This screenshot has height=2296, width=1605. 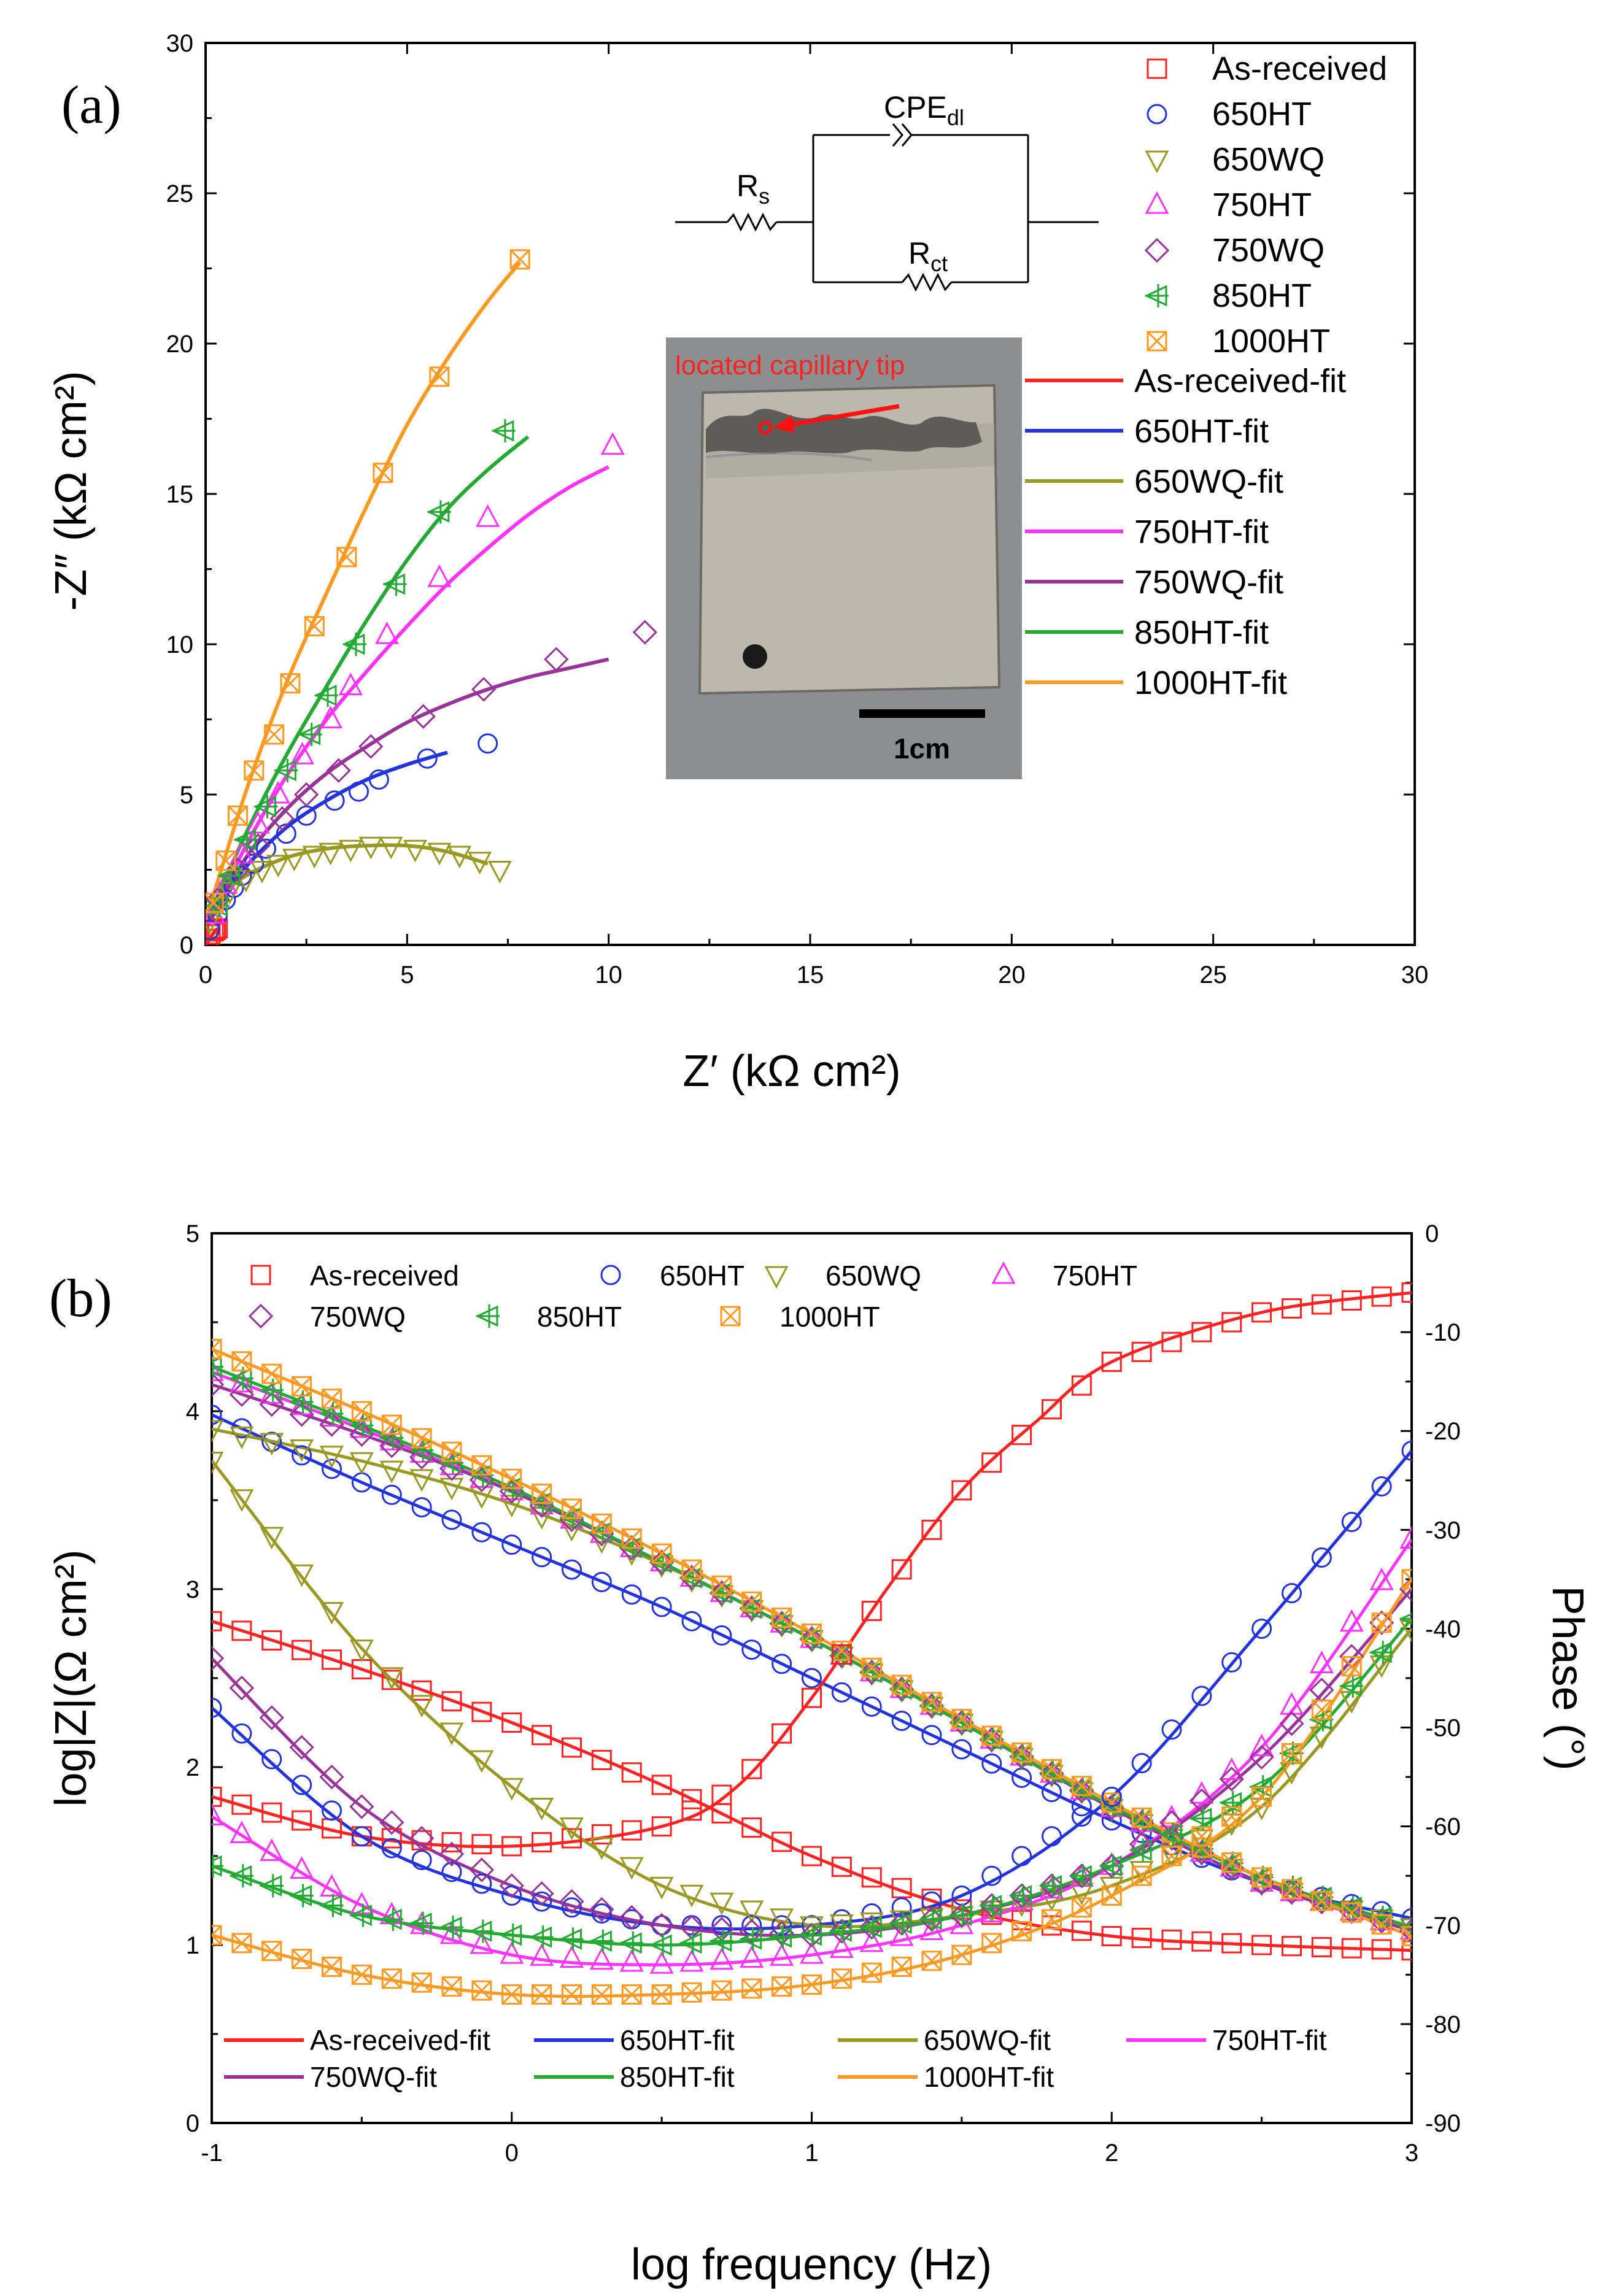 I want to click on scale-bar-label: 1cm, so click(x=922, y=749).